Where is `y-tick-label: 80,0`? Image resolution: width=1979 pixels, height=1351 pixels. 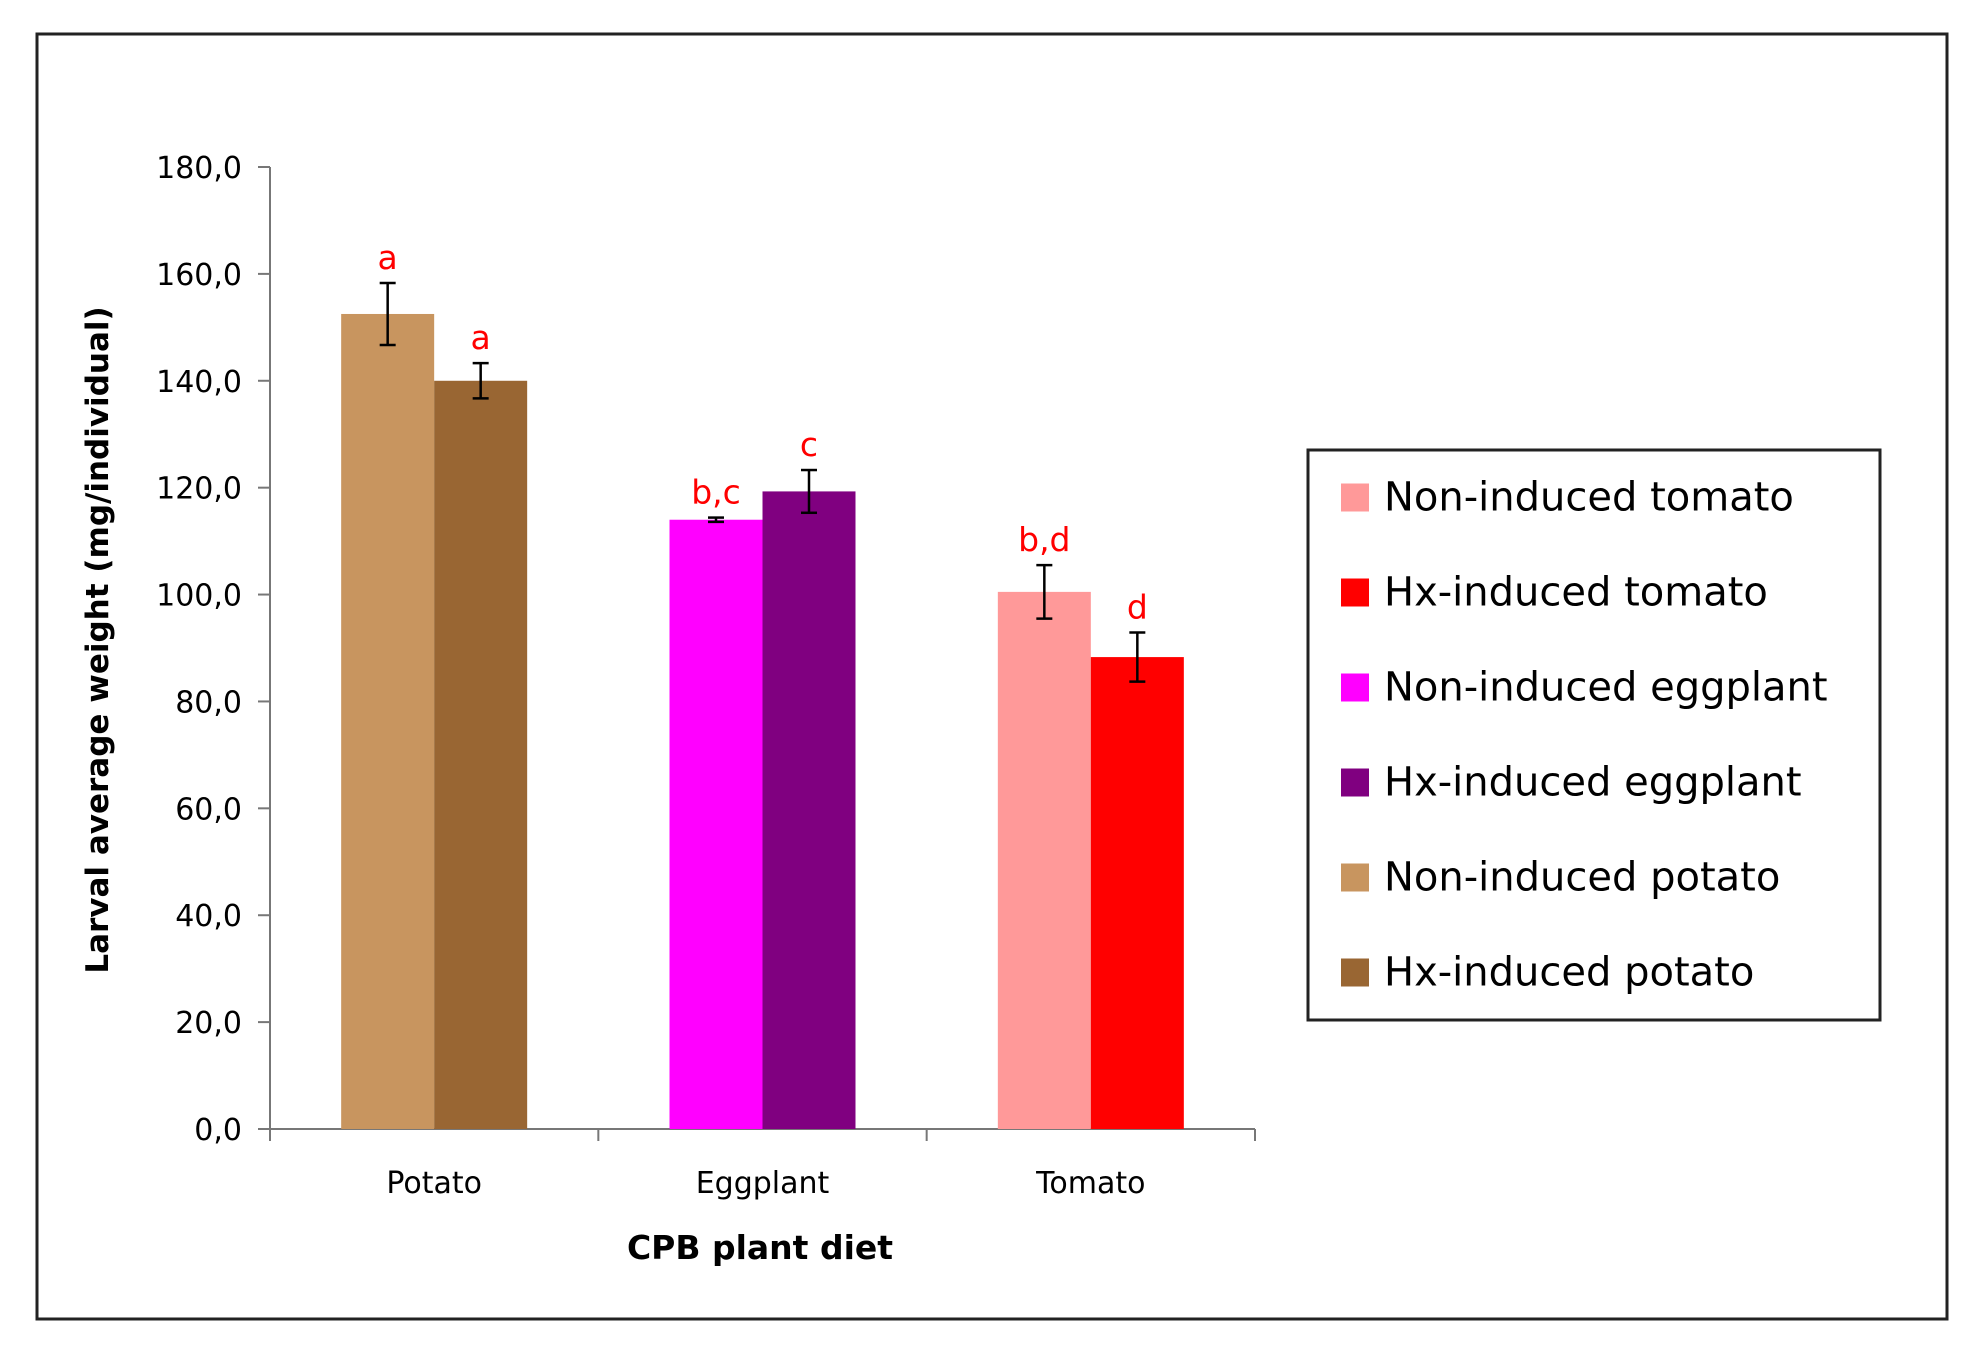 y-tick-label: 80,0 is located at coordinates (208, 702).